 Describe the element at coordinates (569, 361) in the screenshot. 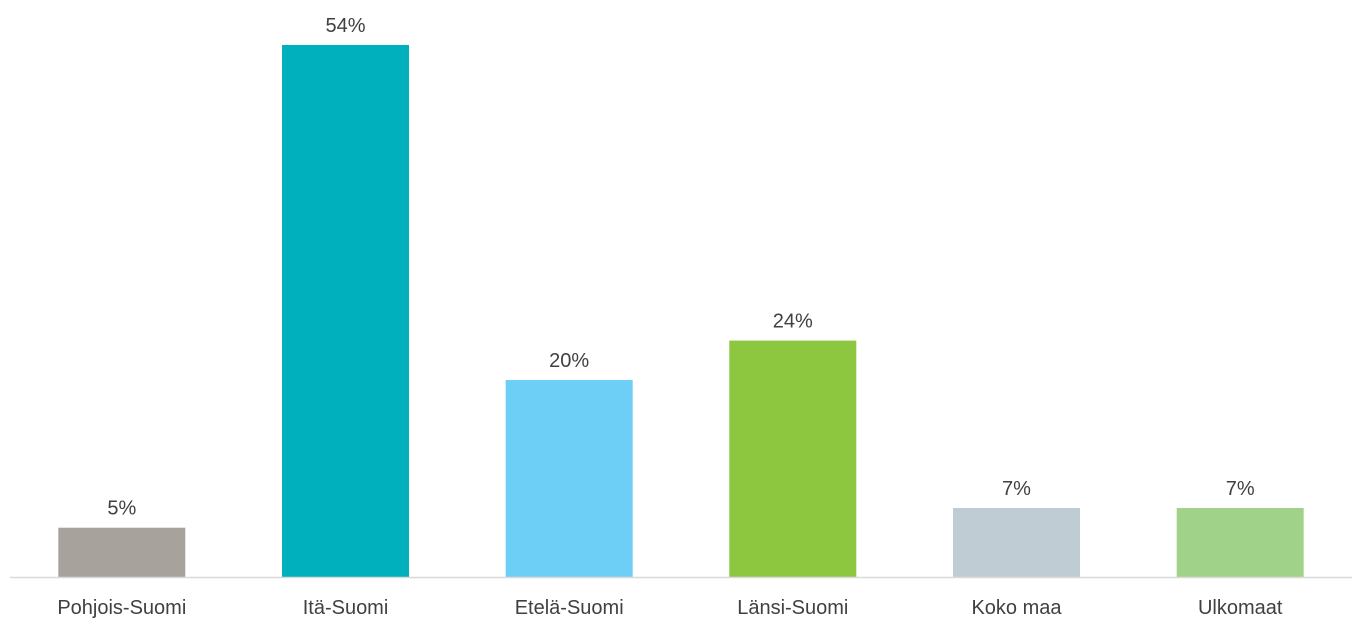

I see `value-label-2: 20%` at that location.